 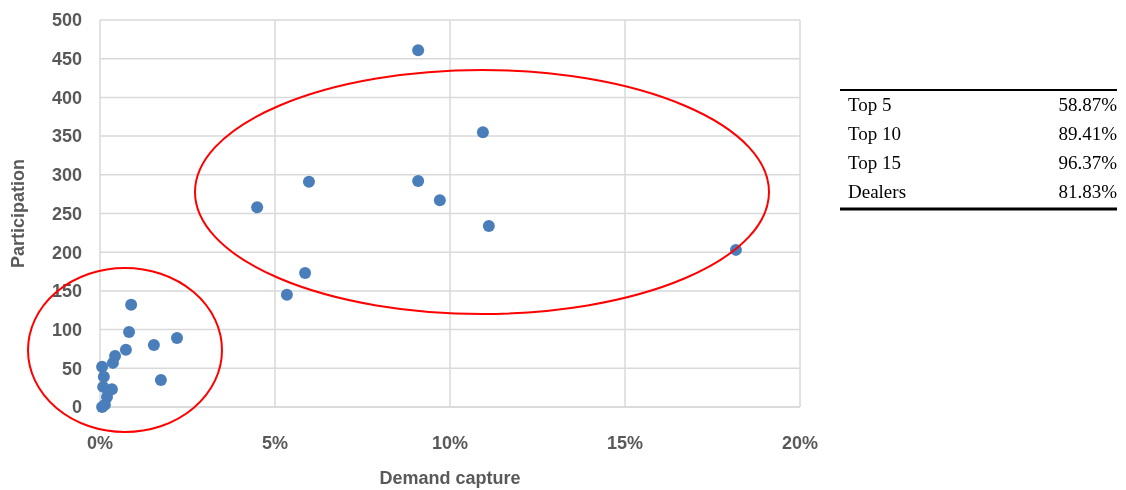 What do you see at coordinates (275, 443) in the screenshot?
I see `x-tick-label: 5%` at bounding box center [275, 443].